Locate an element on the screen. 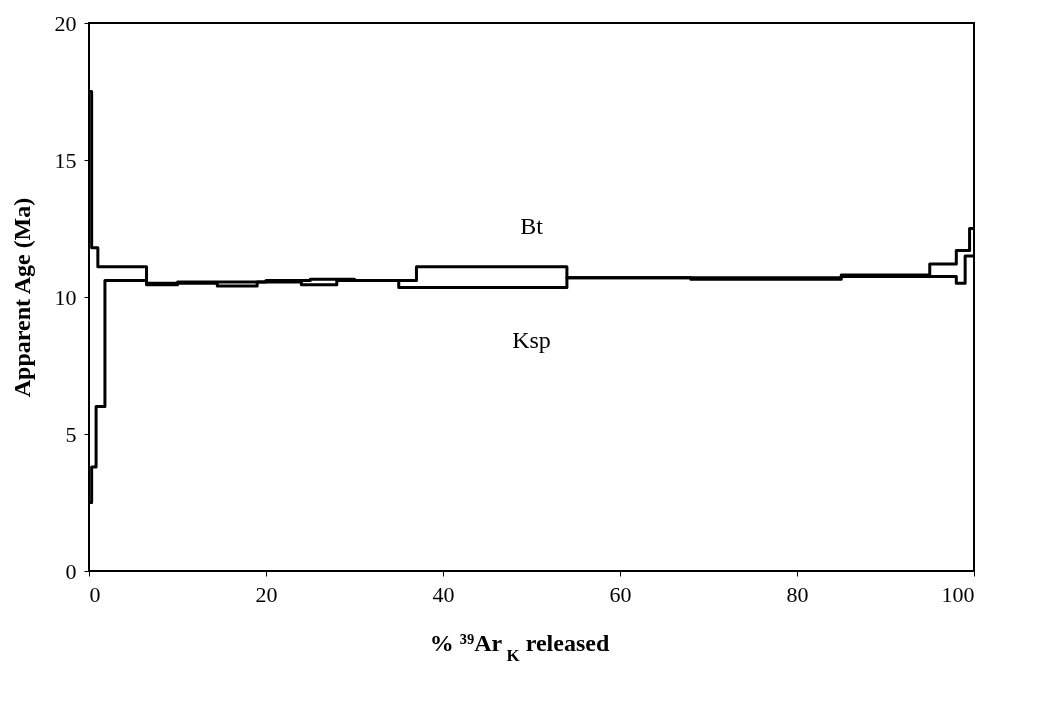  x-tick-label: 40 is located at coordinates (443, 594).